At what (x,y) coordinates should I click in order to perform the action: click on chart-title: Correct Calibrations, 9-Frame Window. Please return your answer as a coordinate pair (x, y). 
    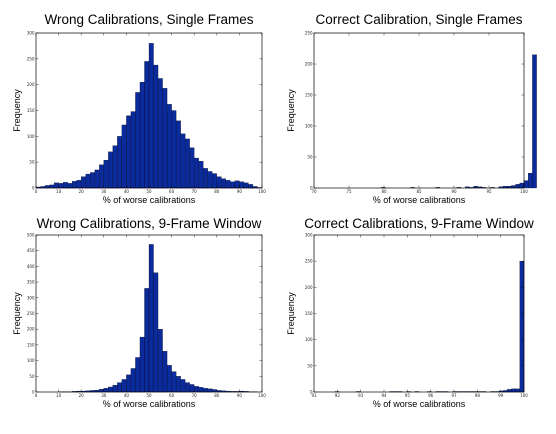
    Looking at the image, I should click on (419, 223).